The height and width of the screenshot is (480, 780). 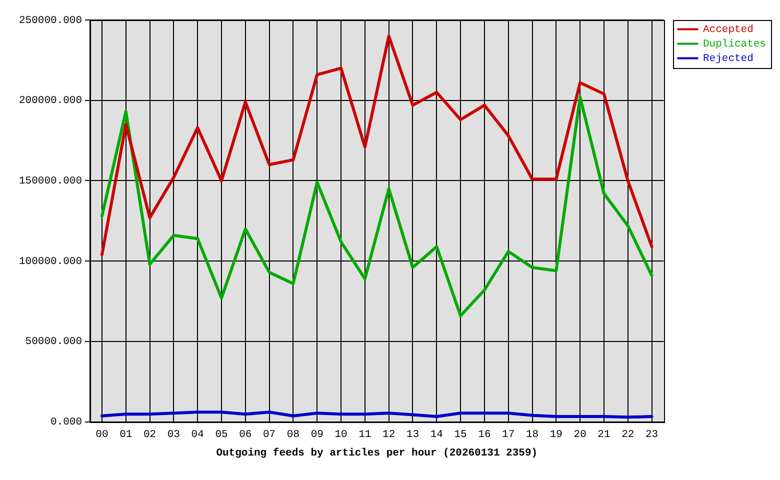 What do you see at coordinates (484, 434) in the screenshot?
I see `x-tick-label: 16` at bounding box center [484, 434].